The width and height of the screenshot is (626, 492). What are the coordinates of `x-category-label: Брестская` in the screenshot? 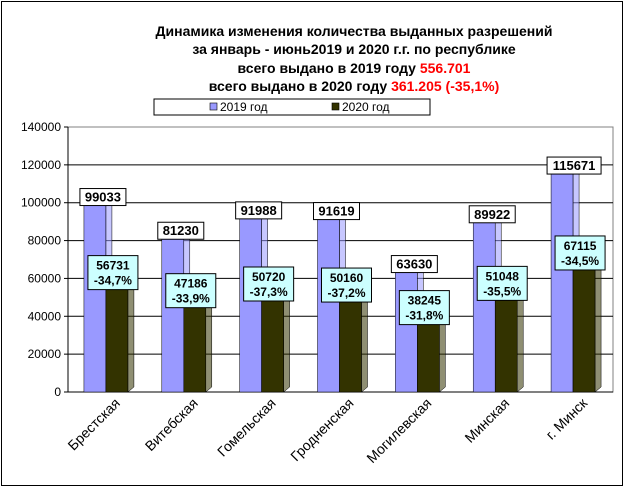 It's located at (93, 424).